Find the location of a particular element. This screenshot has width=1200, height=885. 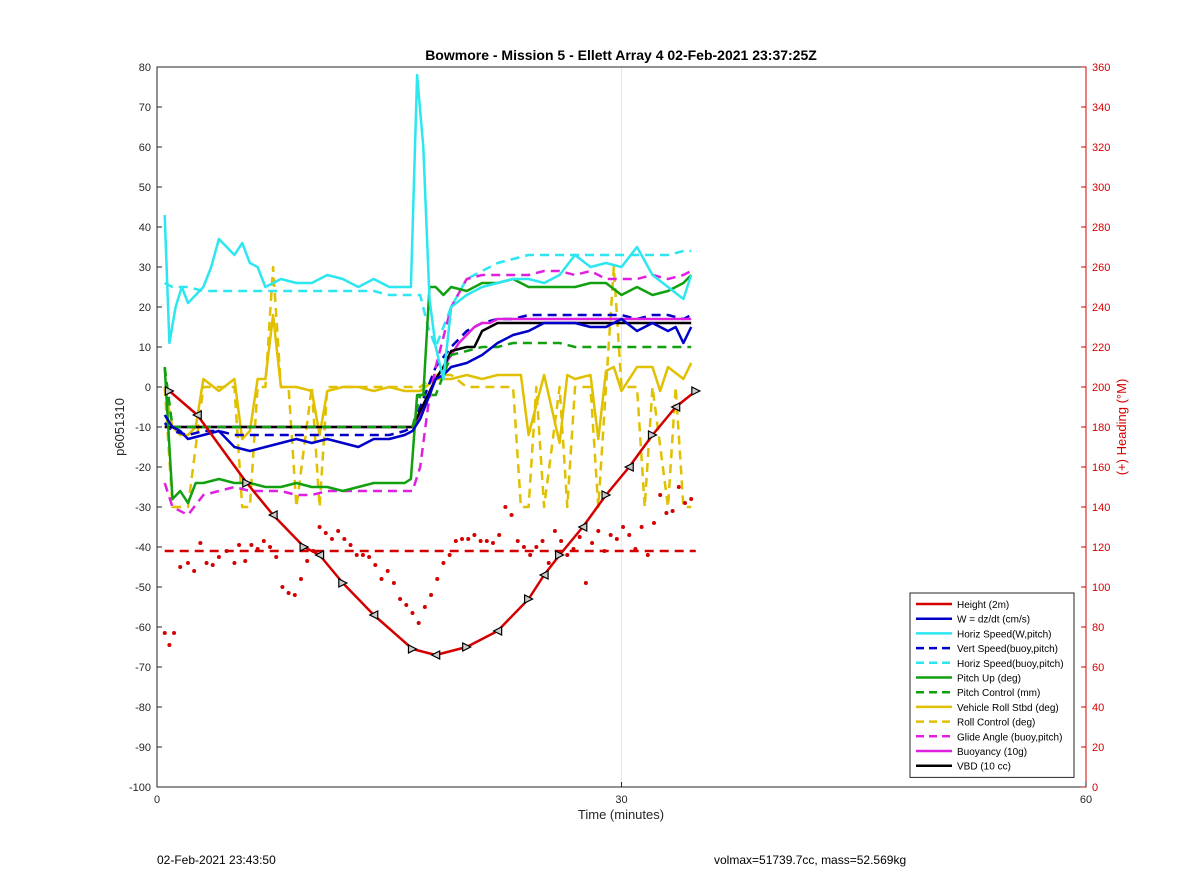

footer-timestamp: 02-Feb-2021 23:43:50 is located at coordinates (216, 860).